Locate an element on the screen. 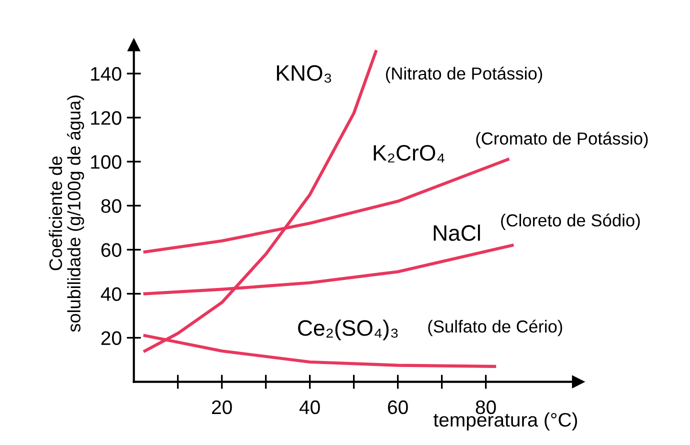 The width and height of the screenshot is (690, 445). x-tick-label: 60 is located at coordinates (398, 407).